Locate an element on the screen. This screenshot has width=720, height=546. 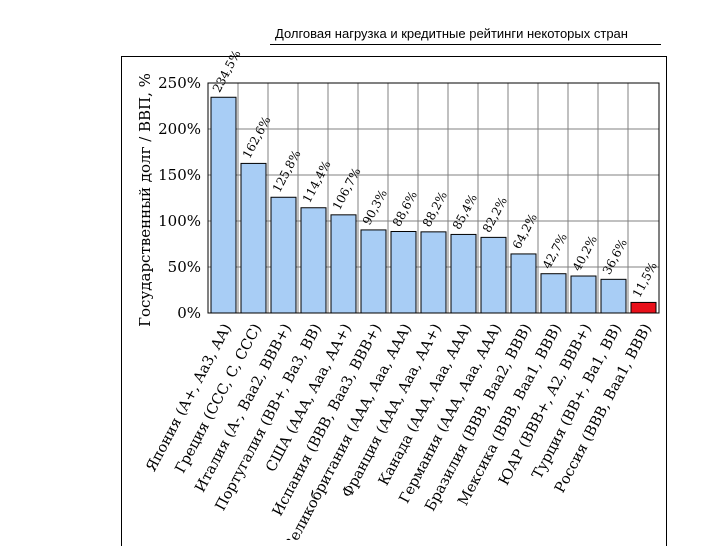
y-tick-label: 150% is located at coordinates (179, 175).